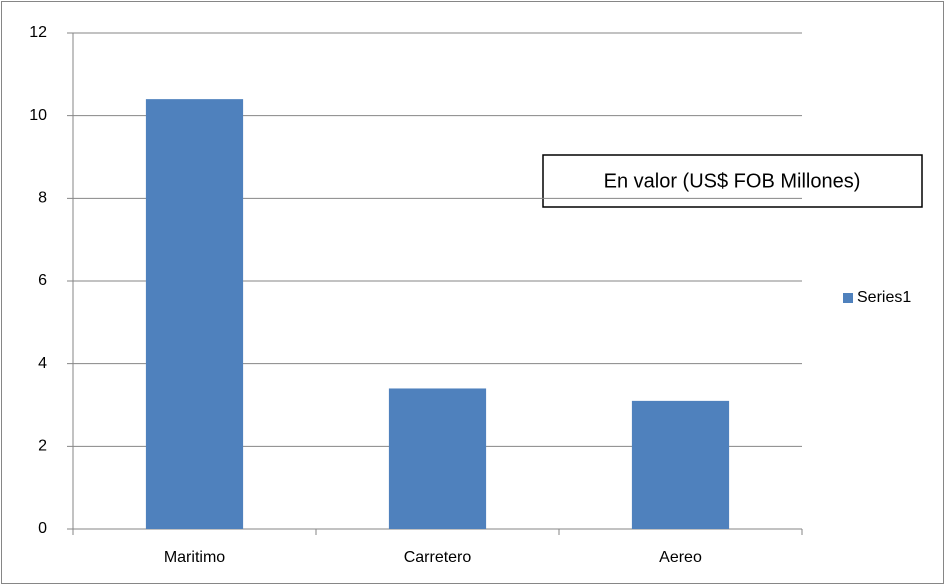 The width and height of the screenshot is (945, 585). What do you see at coordinates (42, 528) in the screenshot?
I see `y-tick-label: 0` at bounding box center [42, 528].